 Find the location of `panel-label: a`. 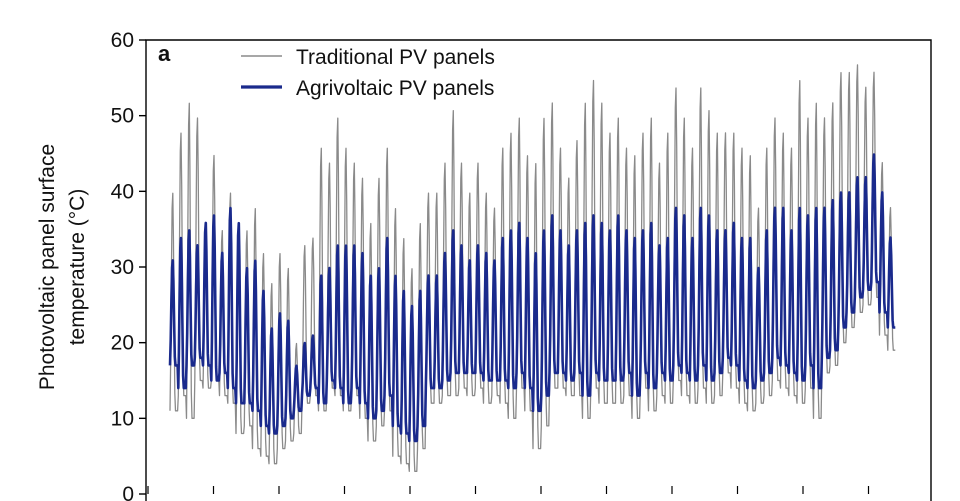

panel-label: a is located at coordinates (164, 53).